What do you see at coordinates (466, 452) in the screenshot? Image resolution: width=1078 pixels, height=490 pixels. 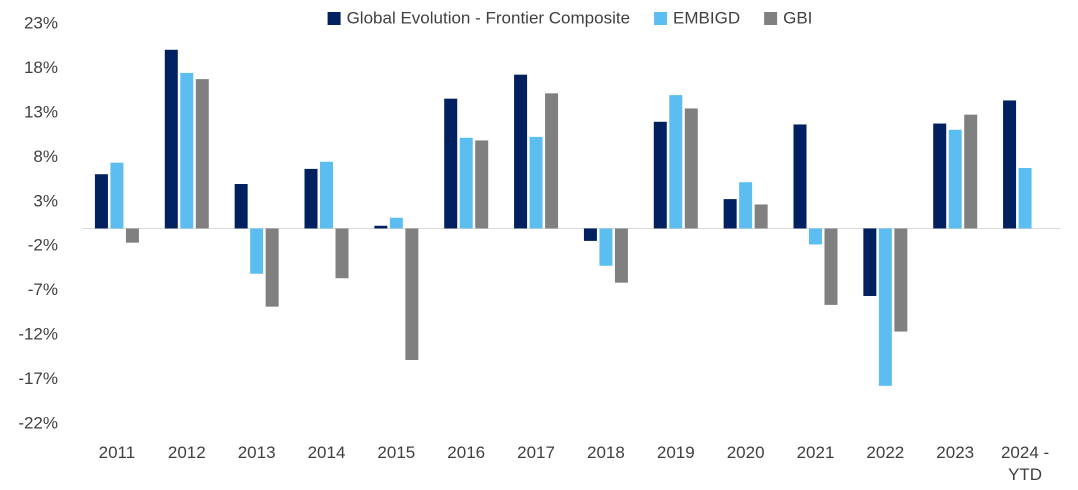 I see `x-tick-label: 2016` at bounding box center [466, 452].